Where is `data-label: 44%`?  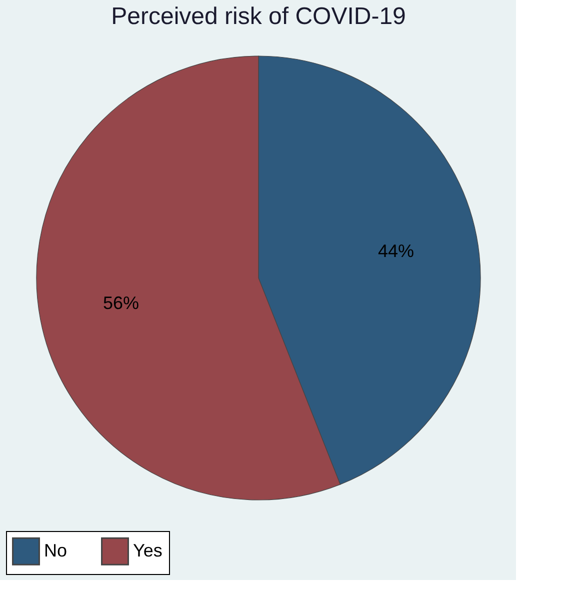 data-label: 44% is located at coordinates (396, 250).